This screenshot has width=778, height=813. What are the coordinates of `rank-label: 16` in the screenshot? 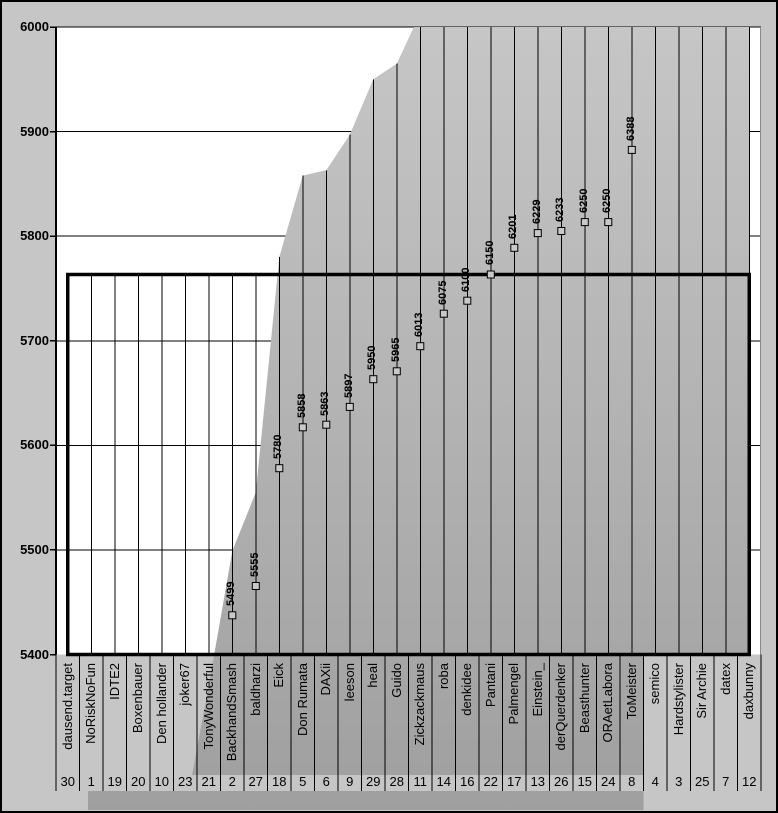 It's located at (467, 781).